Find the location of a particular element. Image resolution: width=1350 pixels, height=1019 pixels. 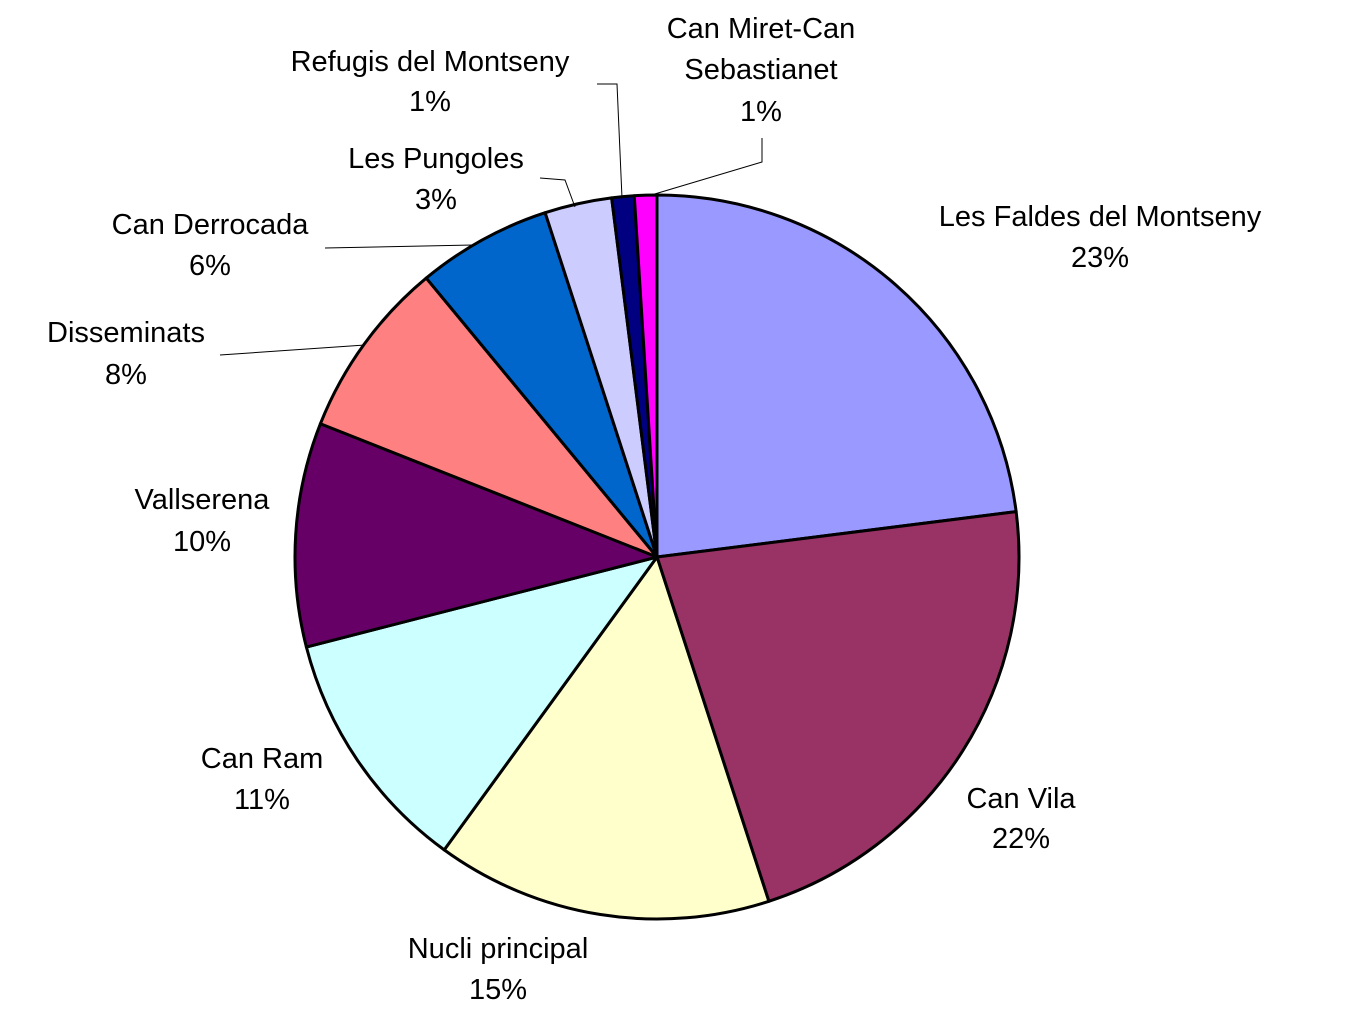

slice-label: Nucli principal is located at coordinates (498, 949).